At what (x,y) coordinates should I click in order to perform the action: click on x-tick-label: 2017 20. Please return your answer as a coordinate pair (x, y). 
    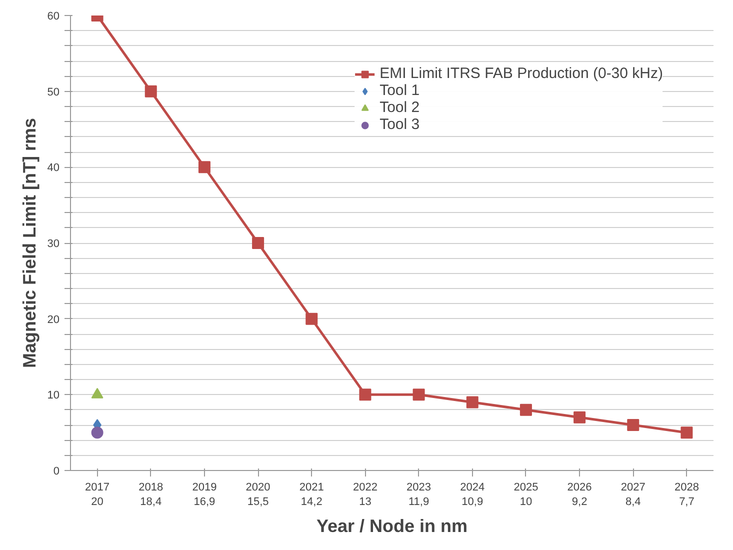
    Looking at the image, I should click on (97, 495).